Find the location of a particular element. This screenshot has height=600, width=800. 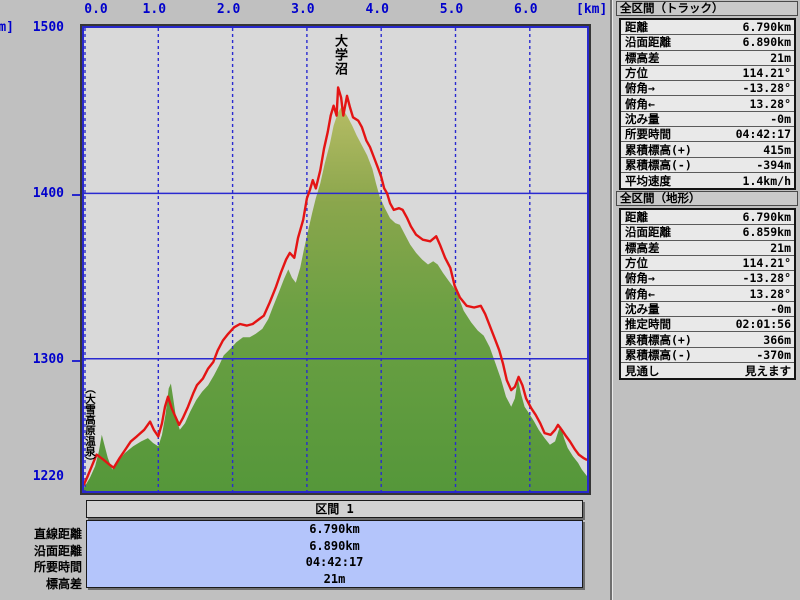

x-tick-label-2.0: 2.0 is located at coordinates (228, 9).